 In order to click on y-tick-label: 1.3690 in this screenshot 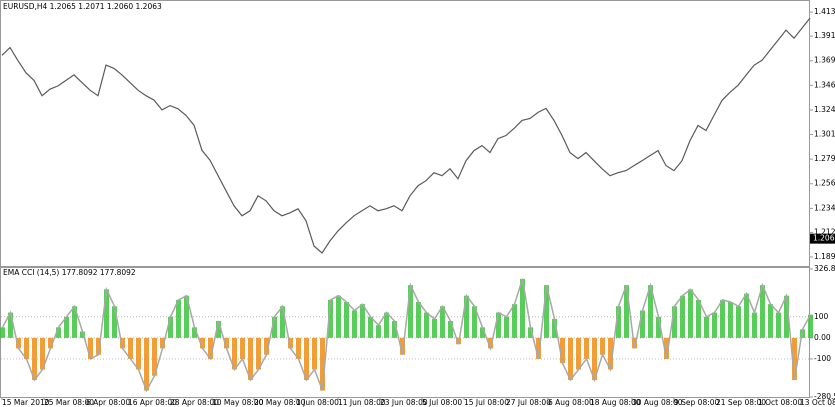, I will do `click(824, 60)`.